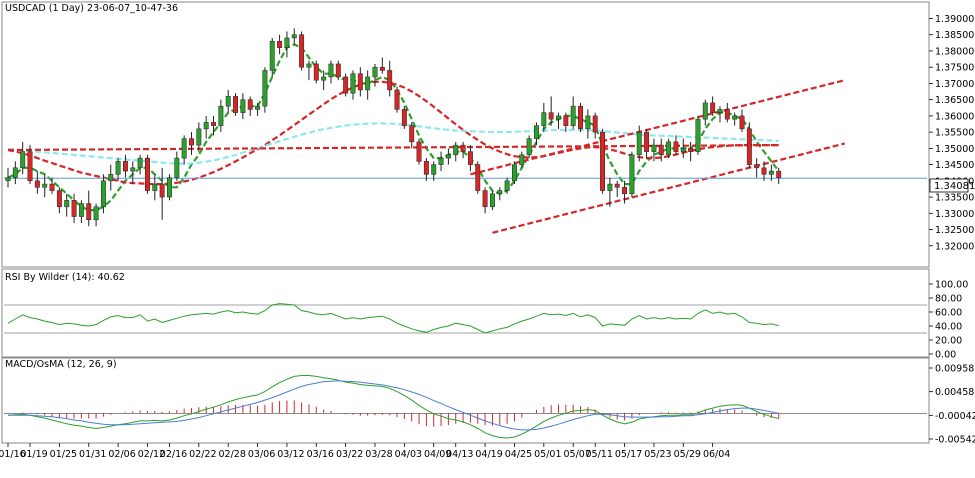 The image size is (975, 478). Describe the element at coordinates (954, 369) in the screenshot. I see `macd-tick-label: 0.00958` at that location.